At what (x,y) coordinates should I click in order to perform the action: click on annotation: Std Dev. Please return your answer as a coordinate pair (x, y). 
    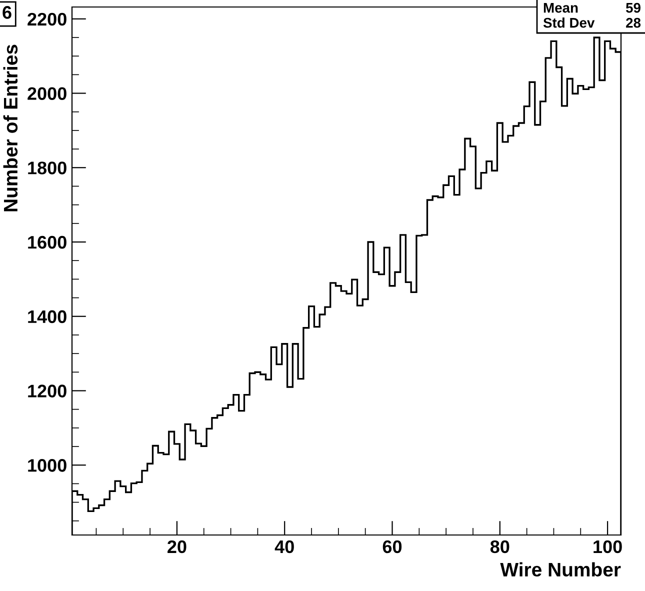
    Looking at the image, I should click on (569, 23).